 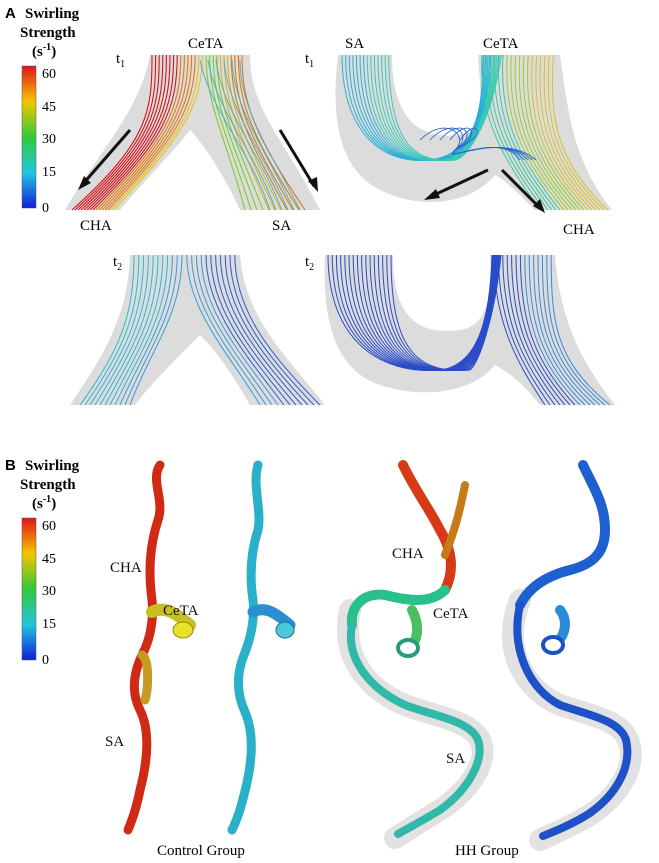 I want to click on colorbar-a-tick-30: 30, so click(x=49, y=139).